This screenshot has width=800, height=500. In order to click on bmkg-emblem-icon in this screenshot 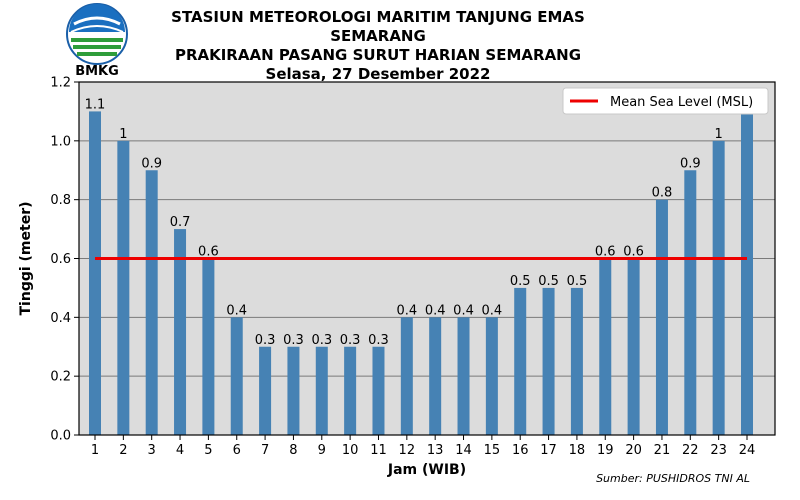, I will do `click(97, 34)`.